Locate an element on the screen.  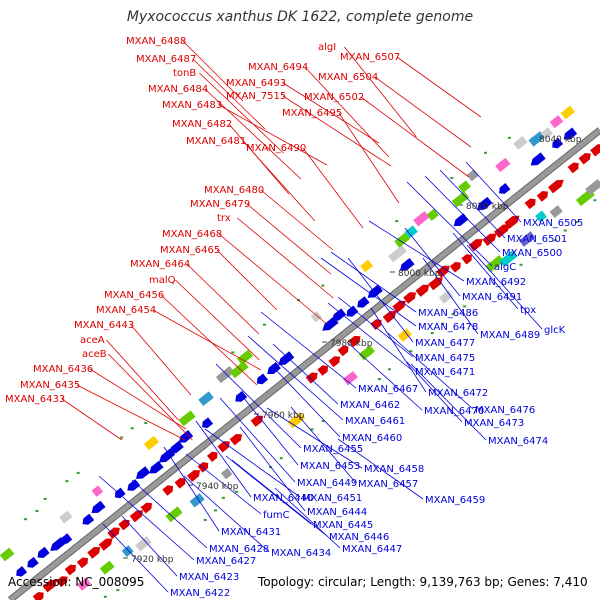
reverse-gene-label: algC is located at coordinates (505, 267).